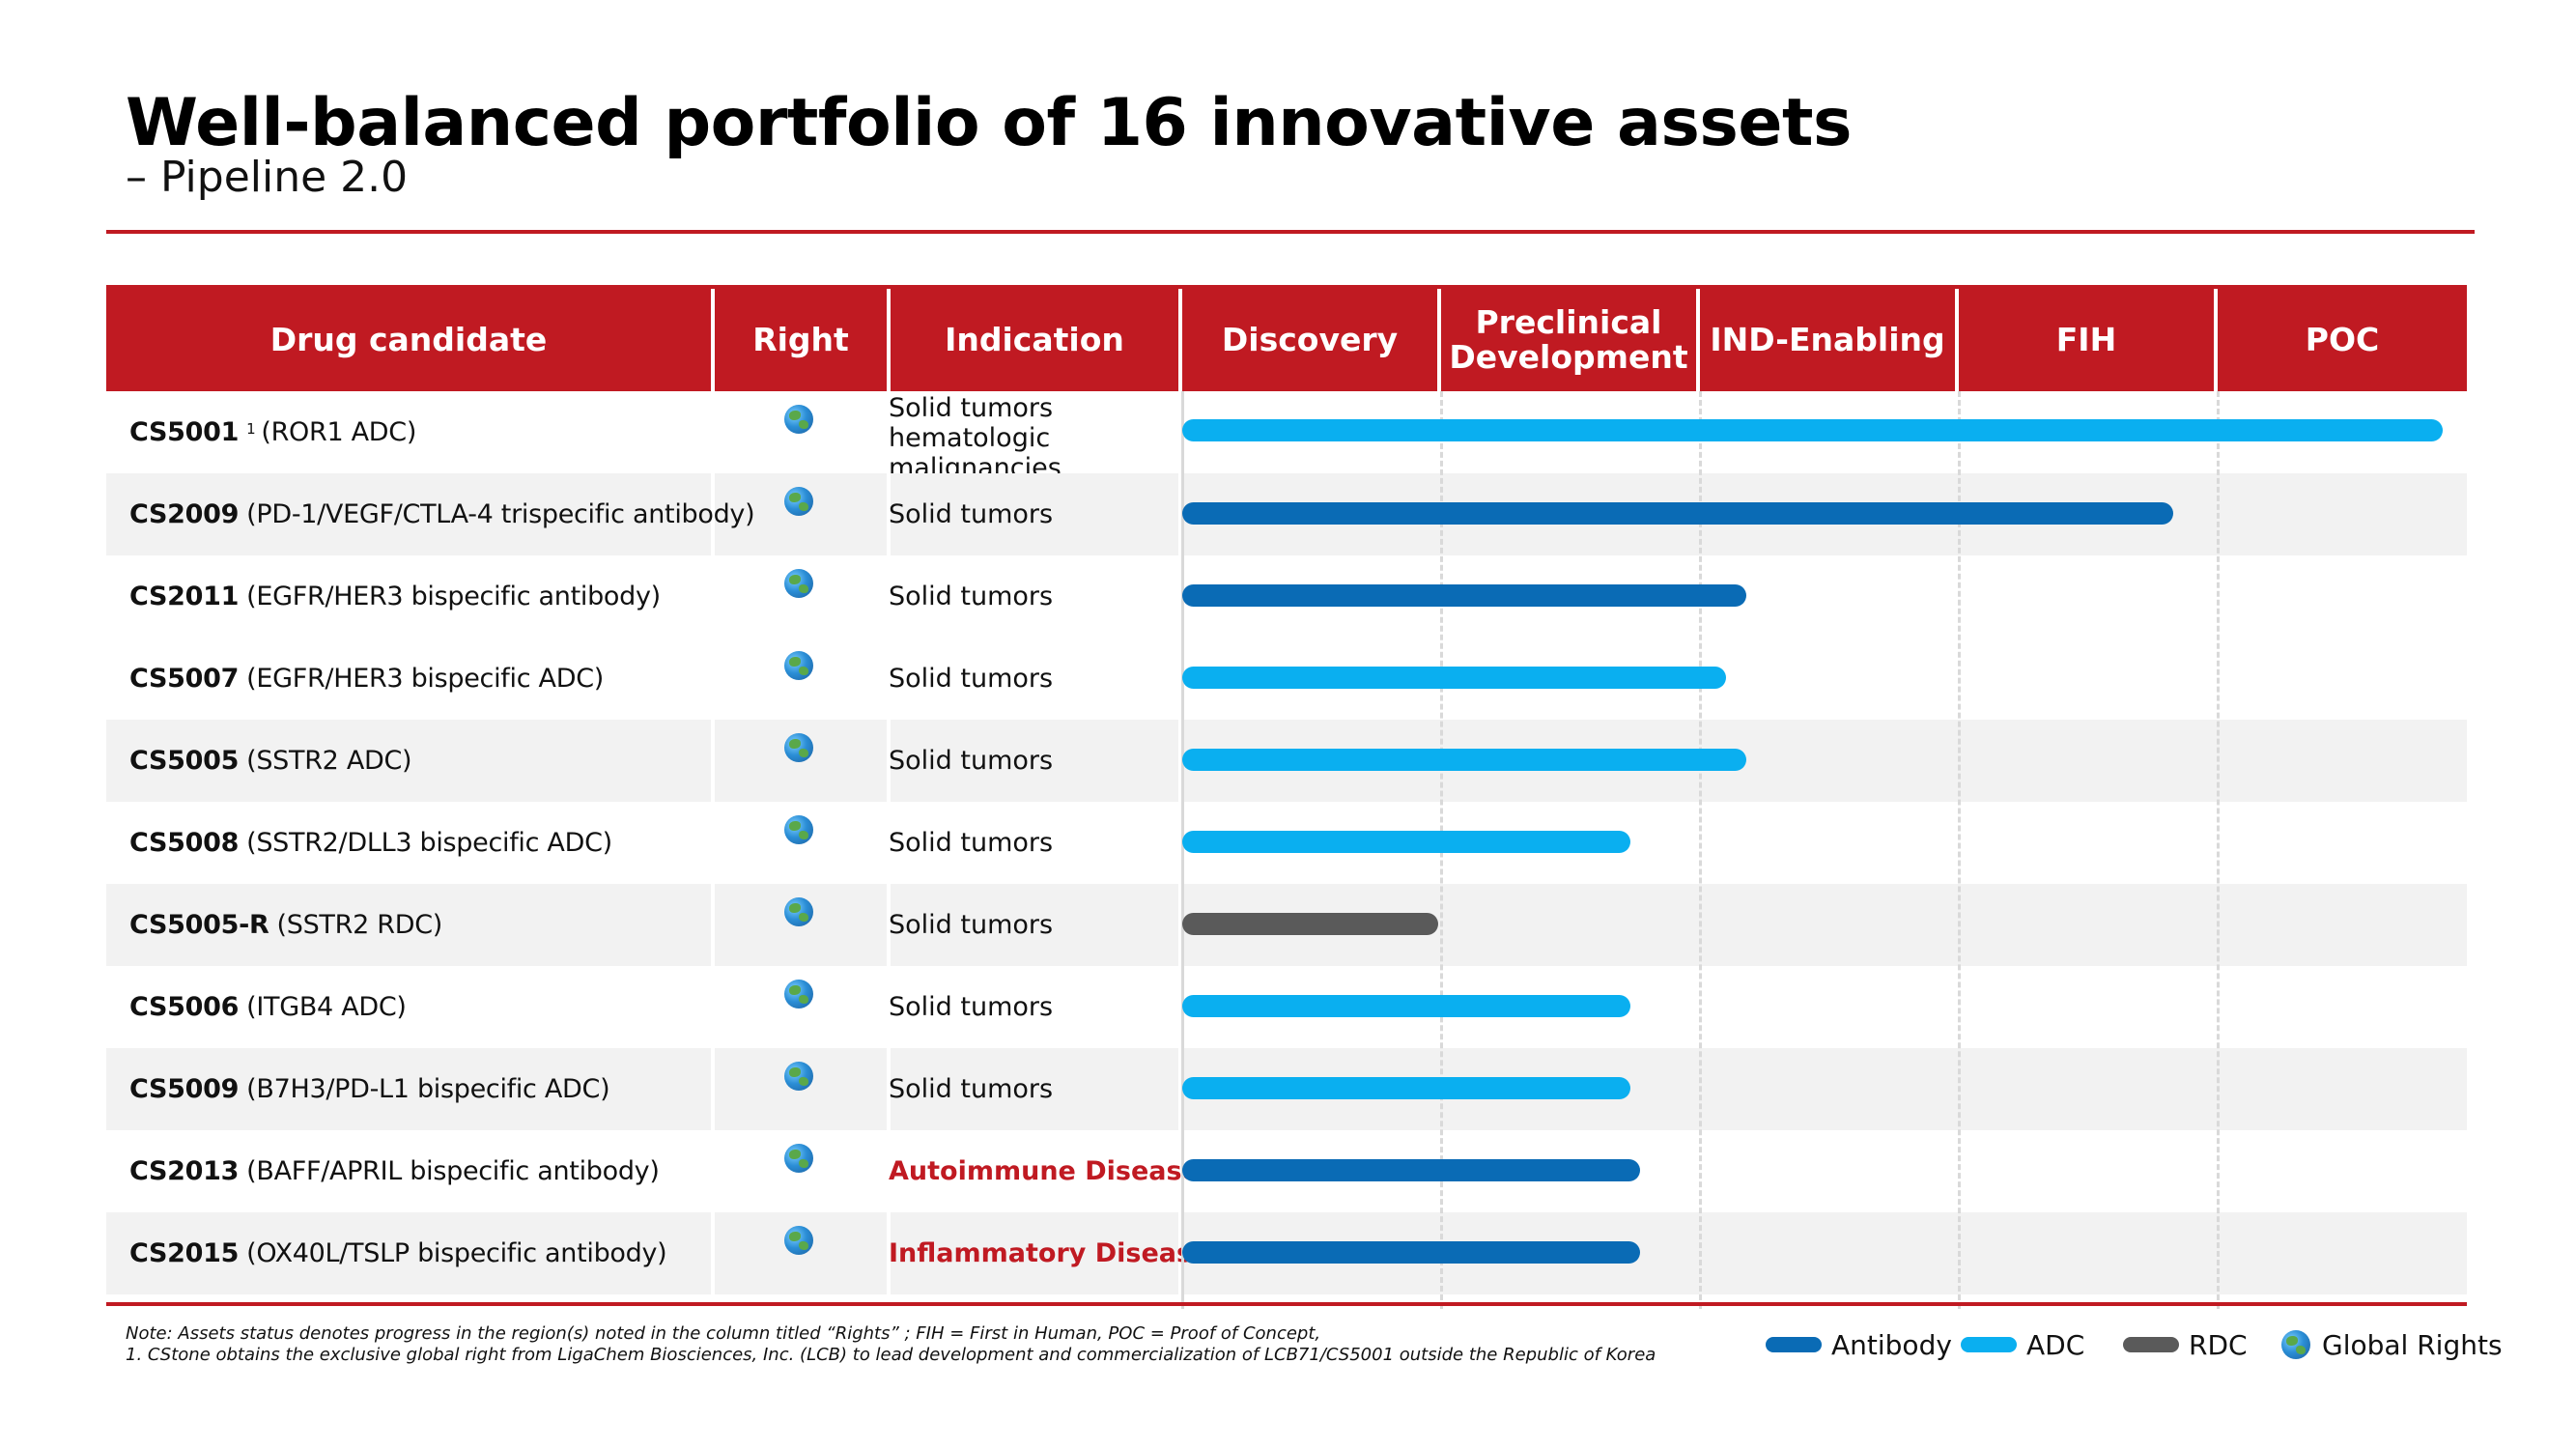 The height and width of the screenshot is (1449, 2576). Describe the element at coordinates (398, 1253) in the screenshot. I see `drug-candidate: CS2015 (OX40L/TSLP bispecific antibody)` at that location.